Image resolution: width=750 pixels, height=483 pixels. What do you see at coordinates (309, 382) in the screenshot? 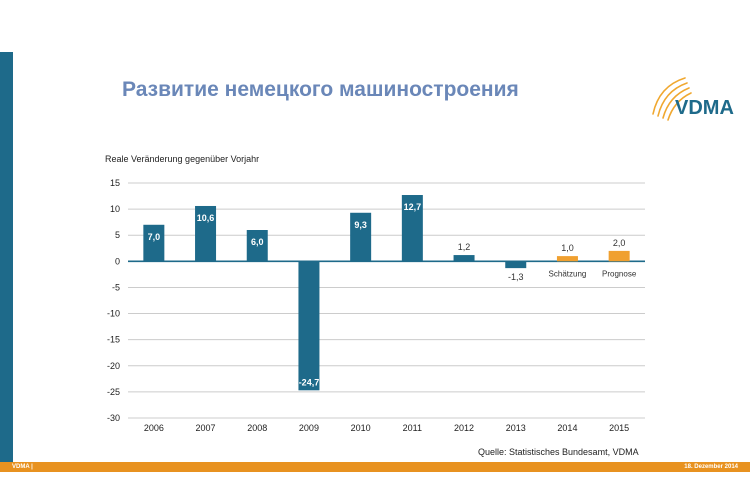
I see `value-label: -24,7` at bounding box center [309, 382].